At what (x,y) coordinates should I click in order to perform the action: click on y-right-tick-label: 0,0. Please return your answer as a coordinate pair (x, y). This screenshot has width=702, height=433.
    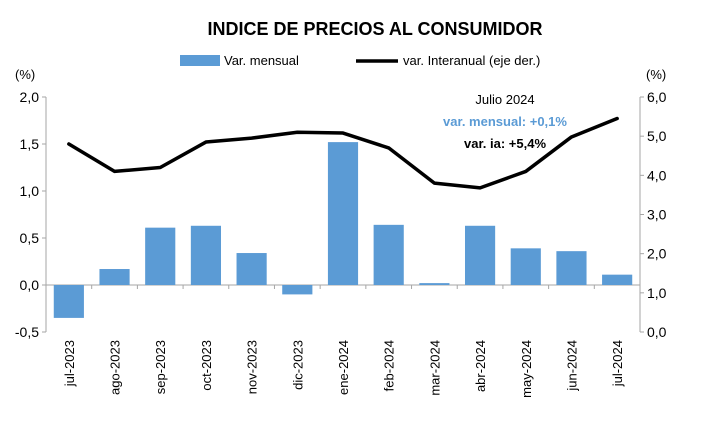
    Looking at the image, I should click on (657, 332).